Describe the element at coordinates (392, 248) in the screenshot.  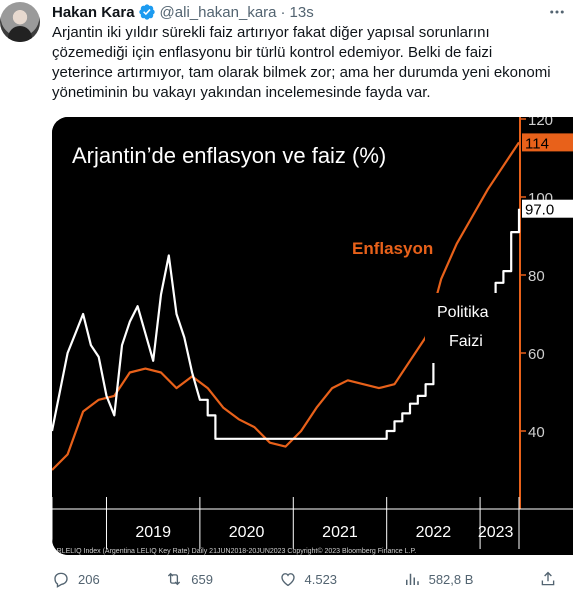
I see `inflation-series-label: Enflasyon` at that location.